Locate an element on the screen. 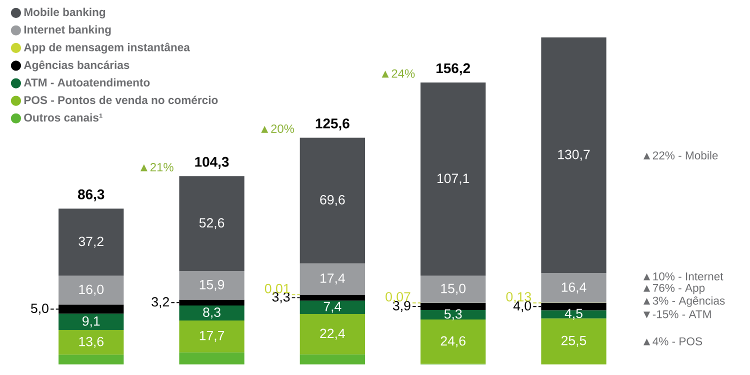  data-label: 5,0 is located at coordinates (39, 309).